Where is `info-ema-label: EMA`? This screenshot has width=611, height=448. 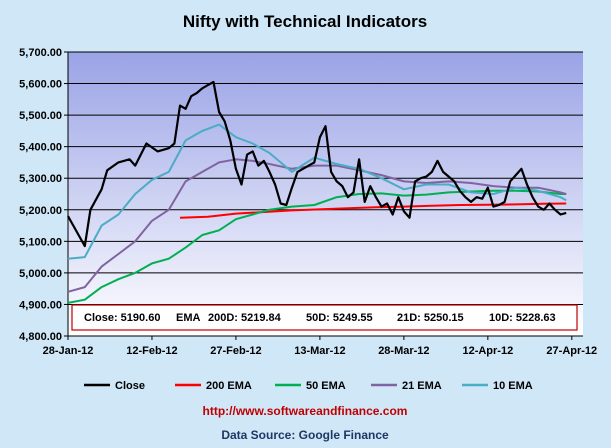
info-ema-label: EMA is located at coordinates (188, 318).